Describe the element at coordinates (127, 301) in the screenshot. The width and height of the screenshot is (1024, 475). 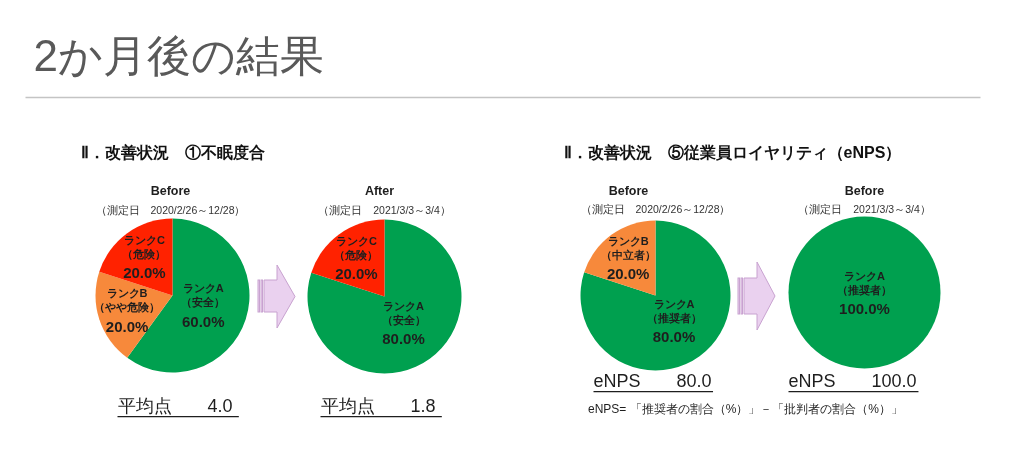
I see `slice-label: ランクB （やや危険）` at that location.